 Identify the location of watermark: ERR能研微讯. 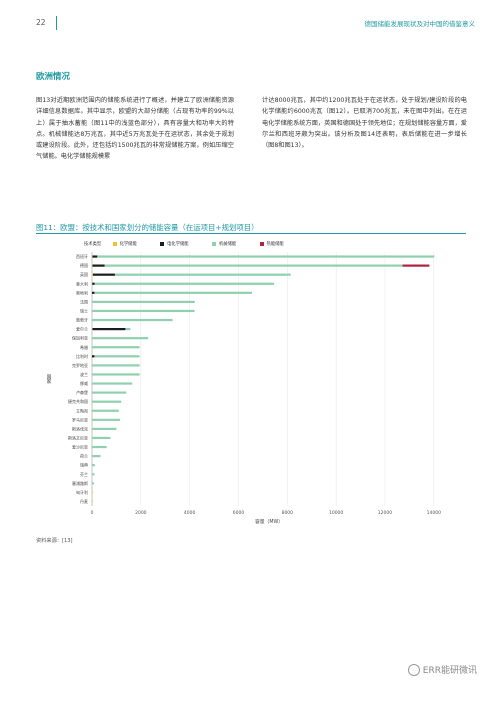
(442, 669).